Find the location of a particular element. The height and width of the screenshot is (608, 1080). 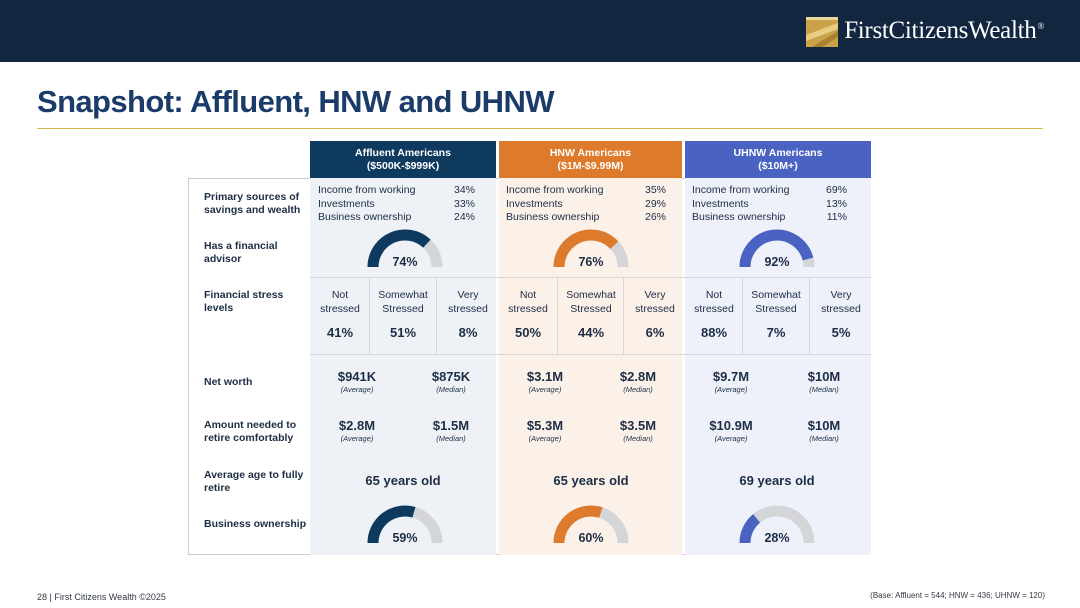

uhnw-column-bg is located at coordinates (778, 366).